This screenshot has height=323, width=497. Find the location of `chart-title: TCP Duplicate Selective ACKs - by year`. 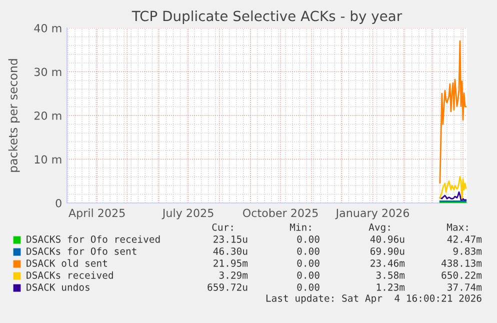

chart-title: TCP Duplicate Selective ACKs - by year is located at coordinates (267, 17).